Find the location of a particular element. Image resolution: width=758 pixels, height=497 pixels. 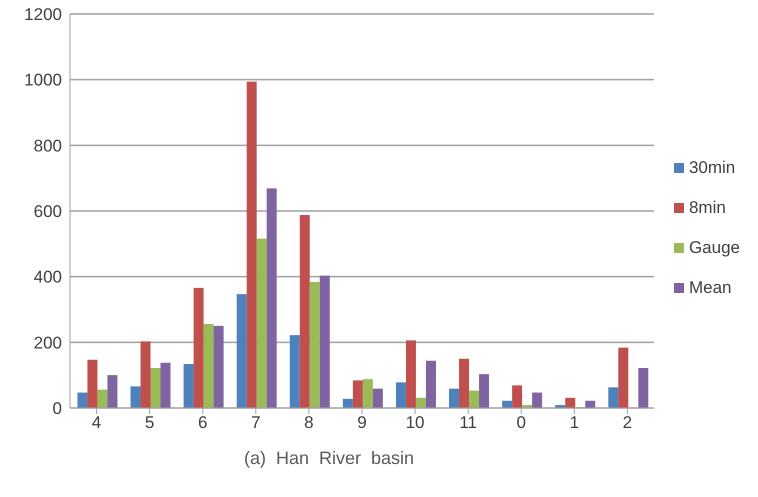

x-tick-label: 5 is located at coordinates (149, 422).